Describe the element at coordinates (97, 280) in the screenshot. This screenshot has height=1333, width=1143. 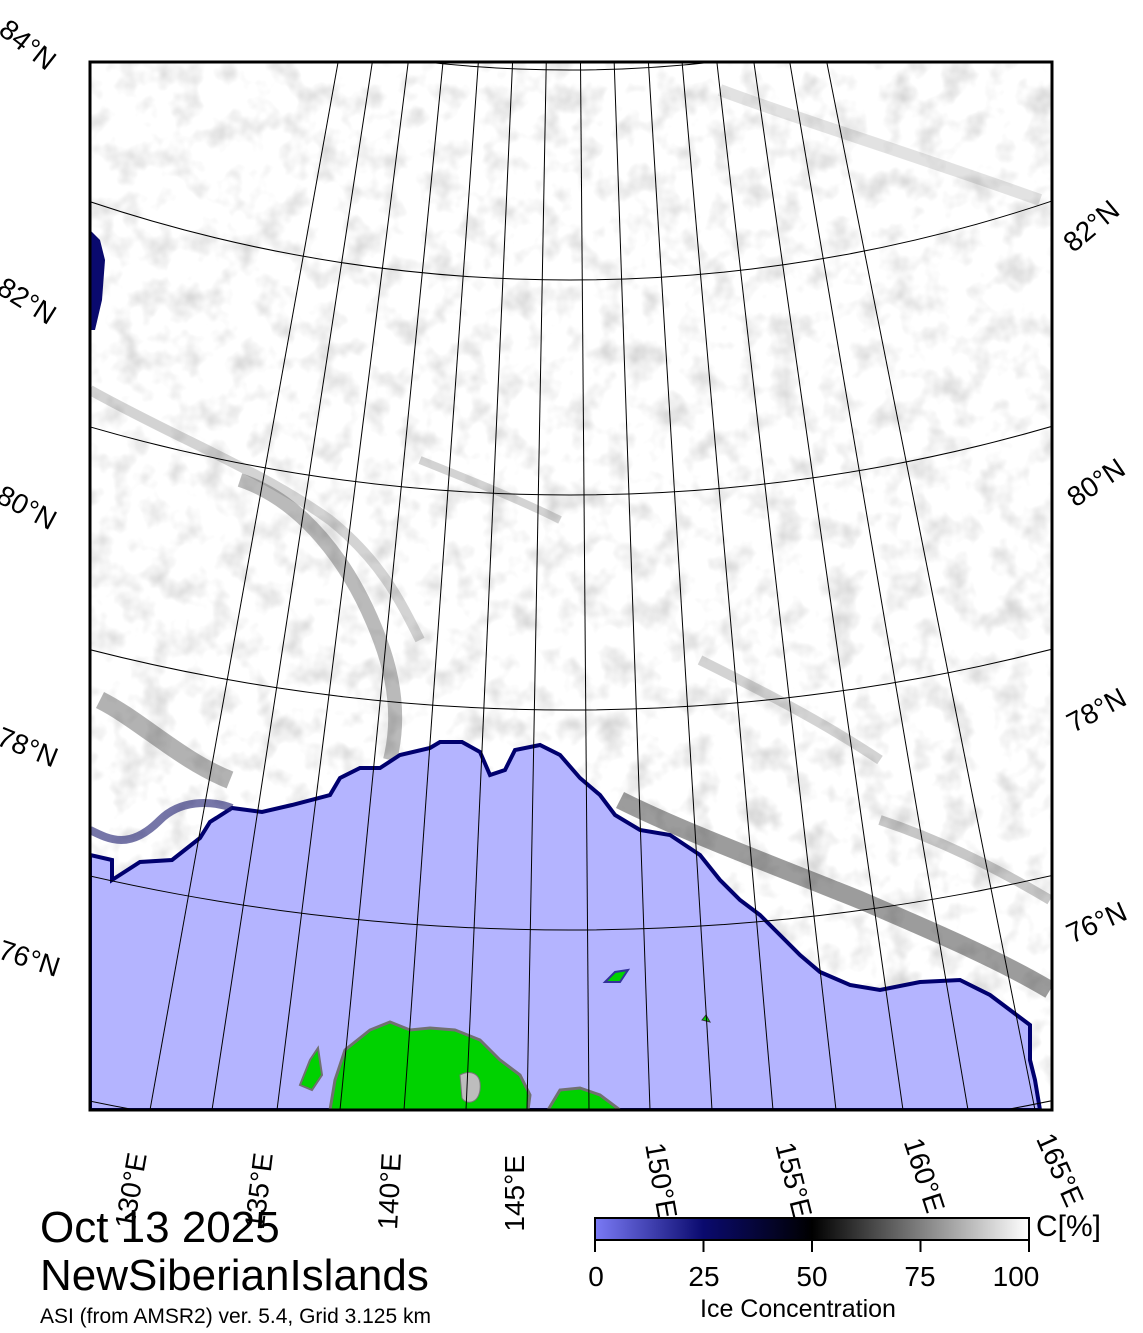
I see `land-edge-west` at that location.